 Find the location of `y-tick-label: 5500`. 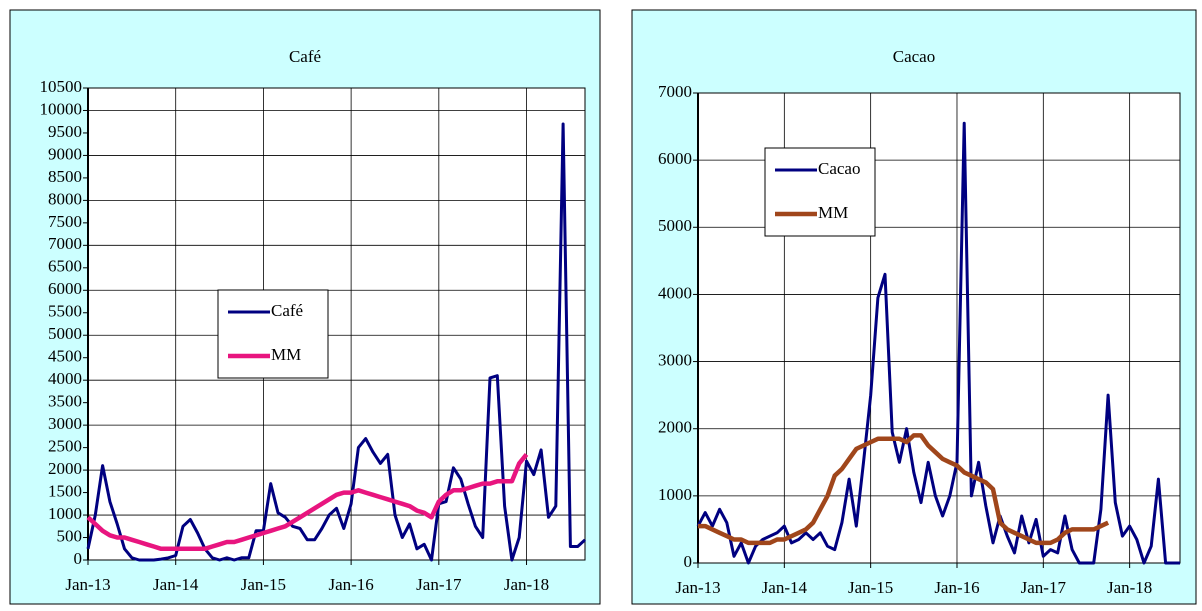

y-tick-label: 5500 is located at coordinates (65, 311).